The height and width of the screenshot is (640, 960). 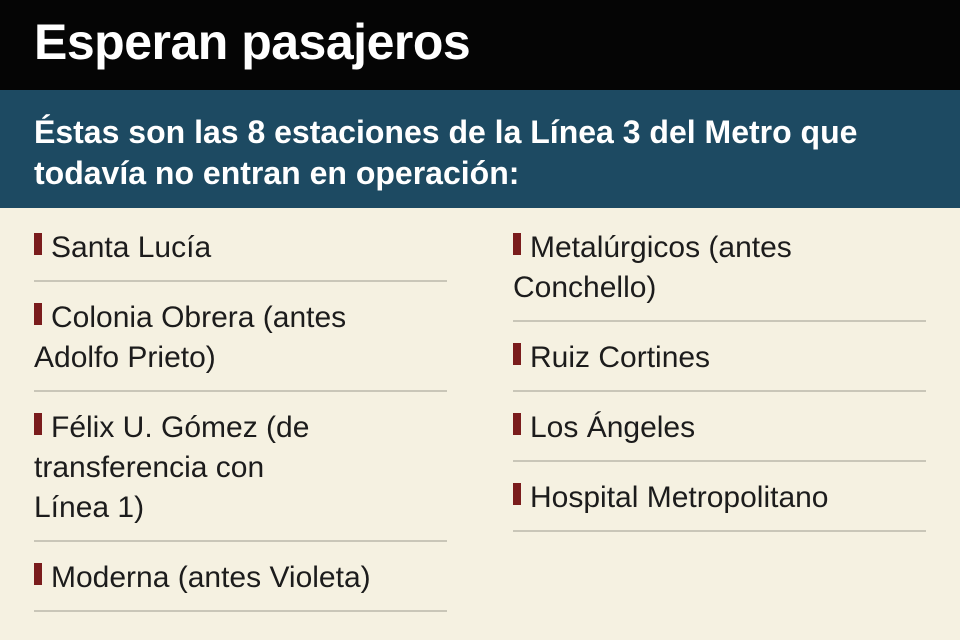 I want to click on station-item: Santa Lucía, so click(x=240, y=252).